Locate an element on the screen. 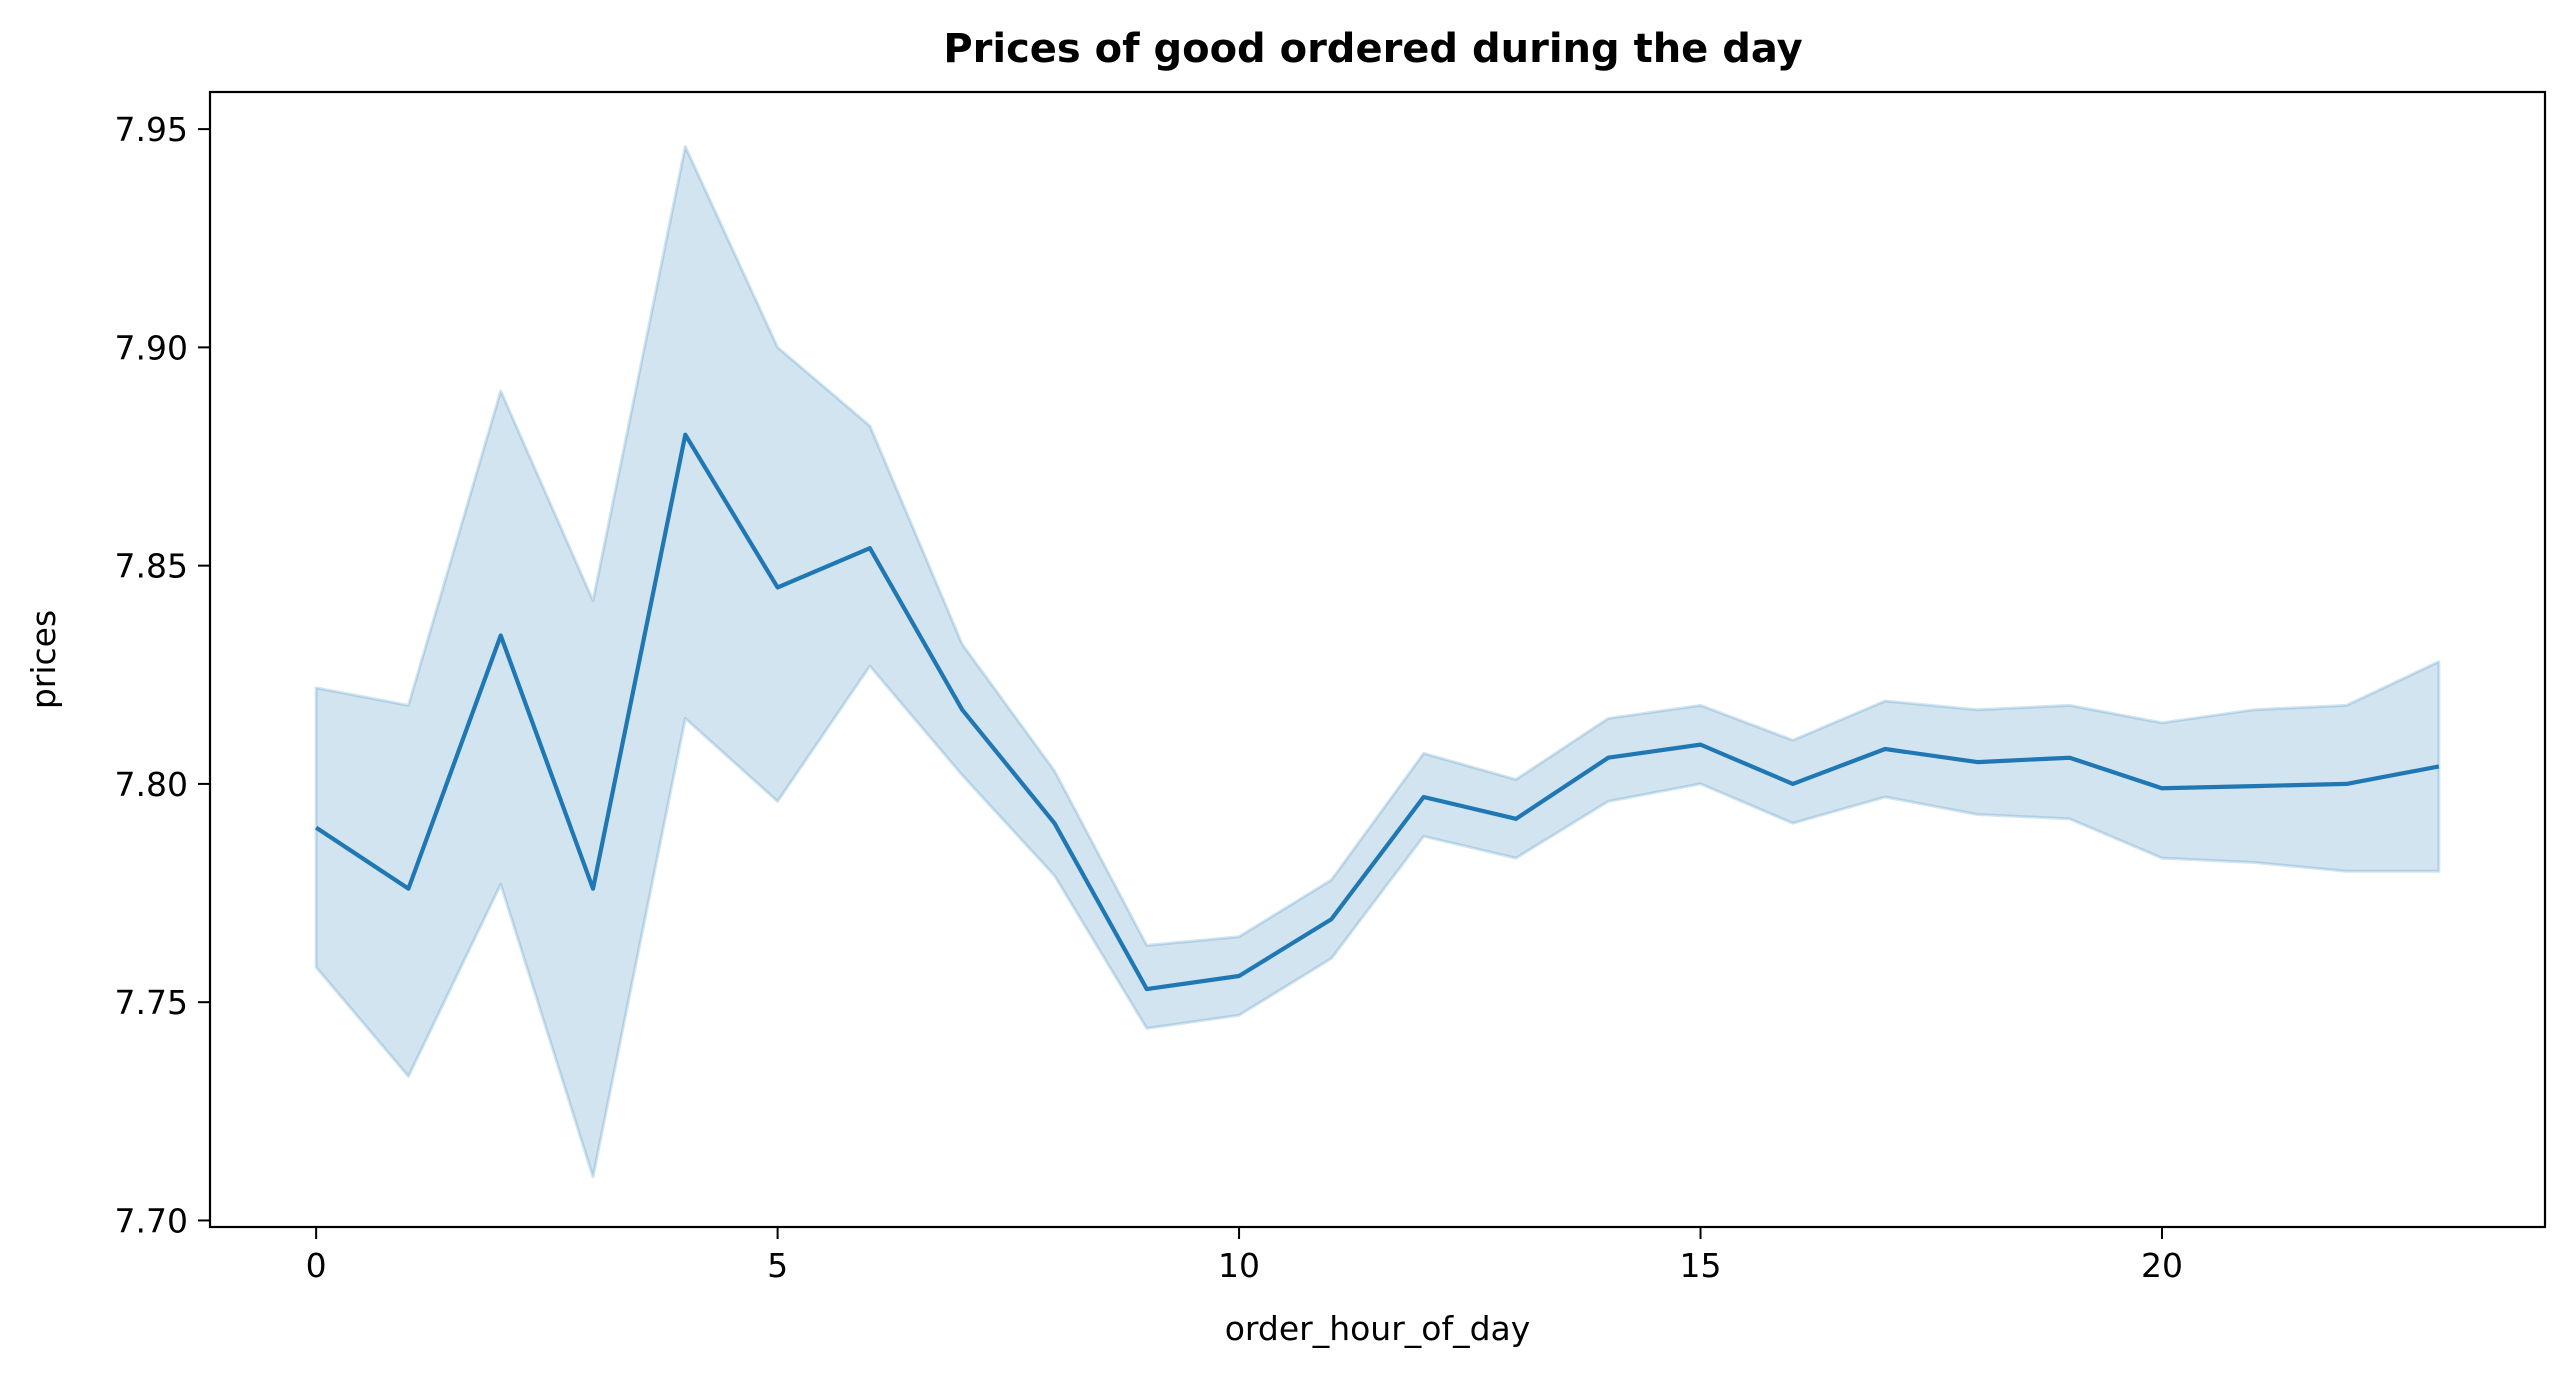 Image resolution: width=2563 pixels, height=1382 pixels. y-tick-label: 7.95 is located at coordinates (151, 129).